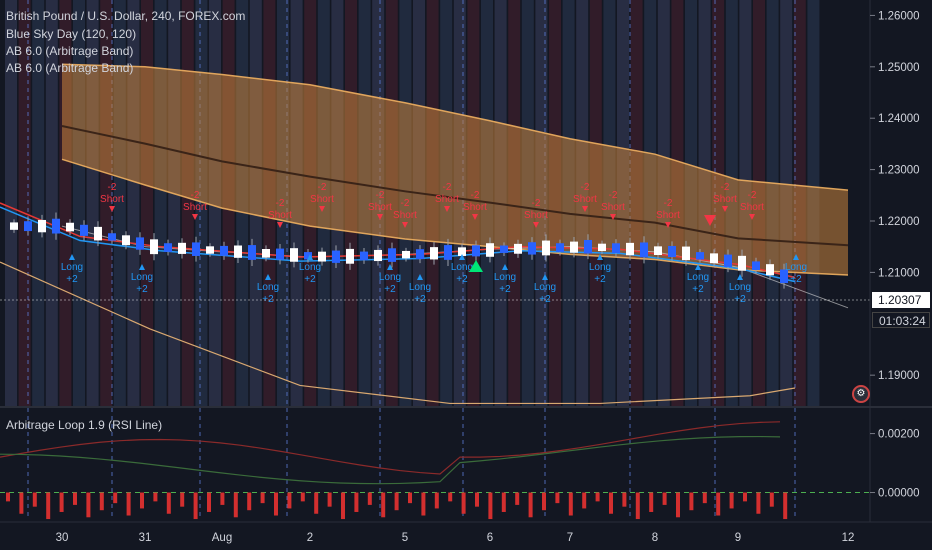  What do you see at coordinates (476, 266) in the screenshot?
I see `buy-triangle` at bounding box center [476, 266].